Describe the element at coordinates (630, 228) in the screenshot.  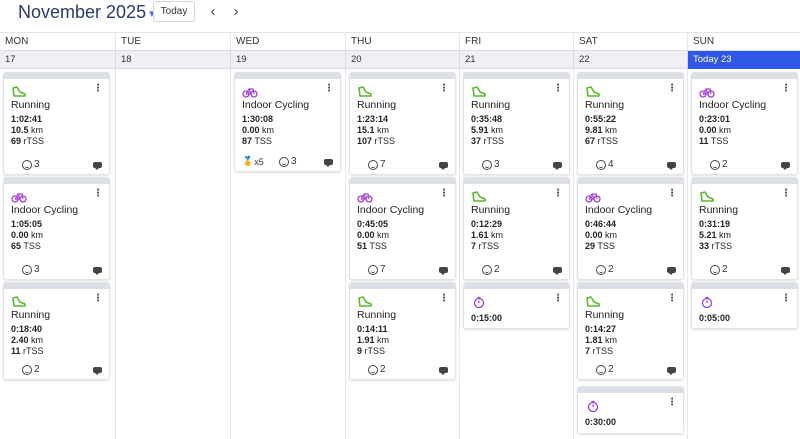
I see `workout-card: ⋮ Indoor Cycling 0:46:44 0.00 km 29 TSS 2` at that location.